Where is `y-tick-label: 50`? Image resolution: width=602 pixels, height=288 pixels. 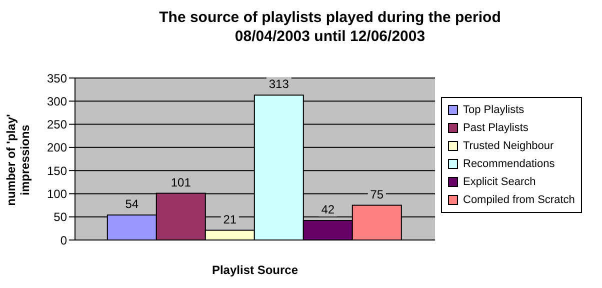 y-tick-label: 50 is located at coordinates (61, 217).